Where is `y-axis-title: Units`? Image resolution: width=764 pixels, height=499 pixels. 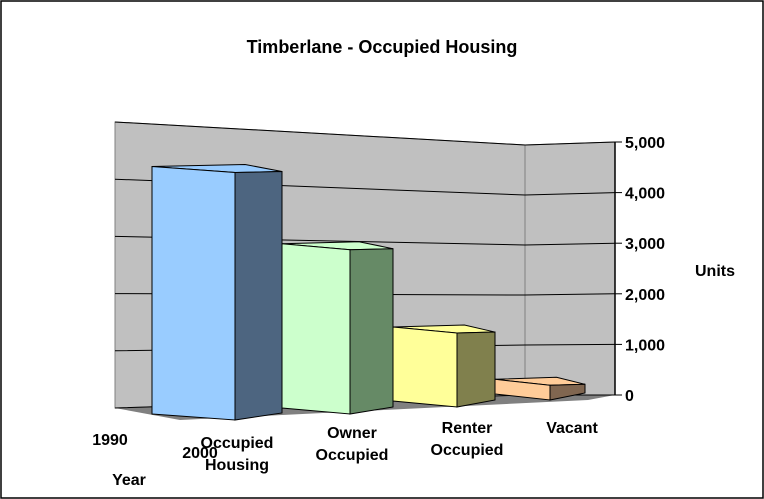
y-axis-title: Units is located at coordinates (715, 271).